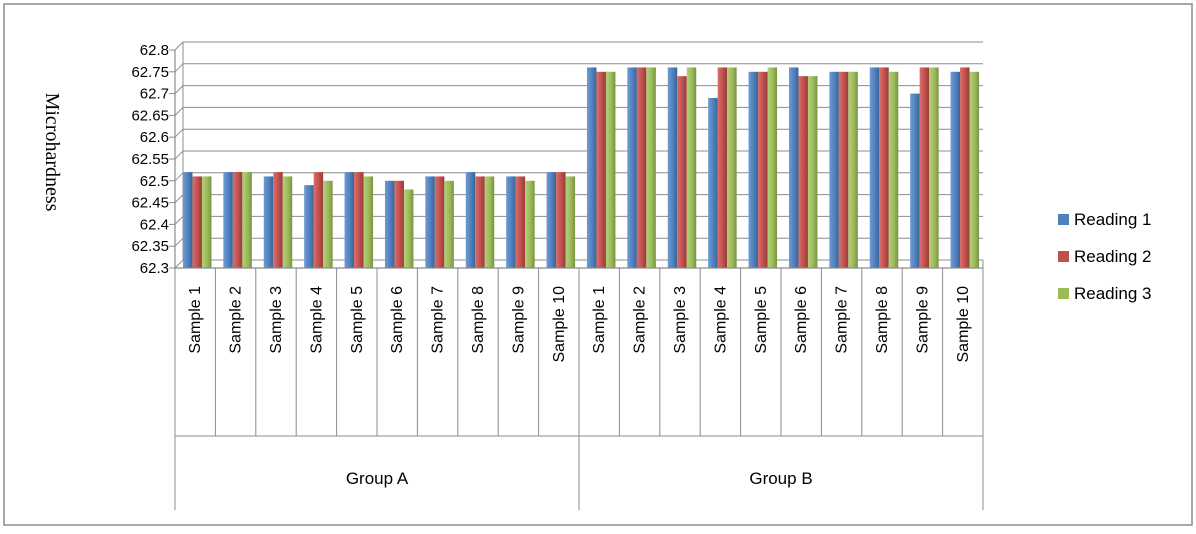 The width and height of the screenshot is (1196, 534). What do you see at coordinates (150, 159) in the screenshot?
I see `y-tick-label: 62.55` at bounding box center [150, 159].